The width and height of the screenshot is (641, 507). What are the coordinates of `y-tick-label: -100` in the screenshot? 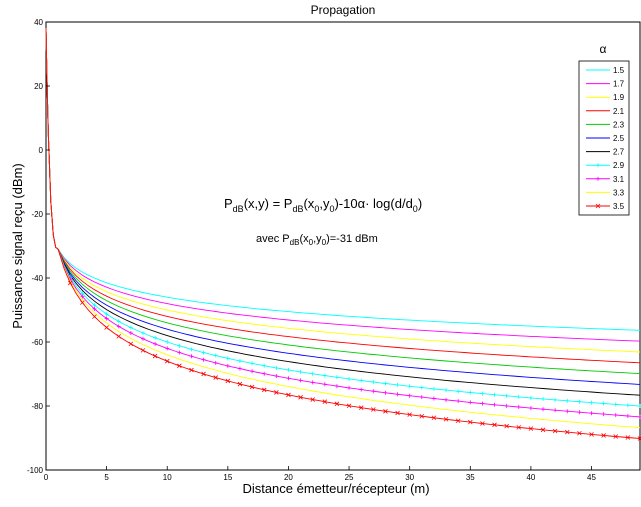 It's located at (35, 470).